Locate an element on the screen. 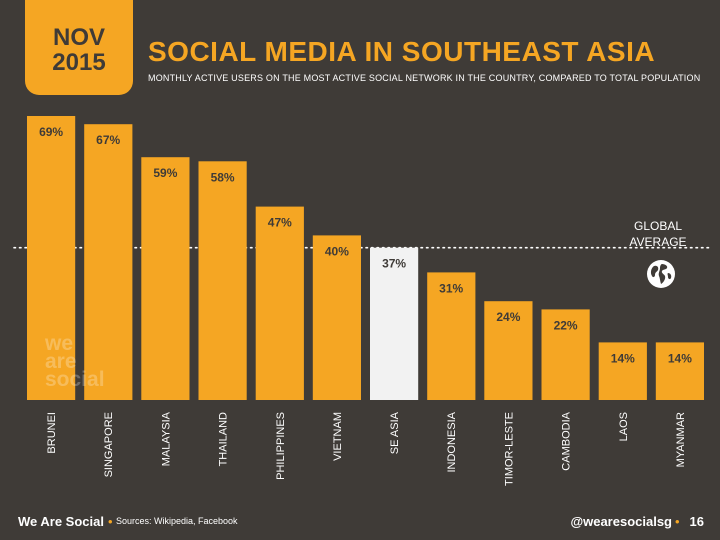 The width and height of the screenshot is (720, 540). category-label: SE ASIA is located at coordinates (395, 432).